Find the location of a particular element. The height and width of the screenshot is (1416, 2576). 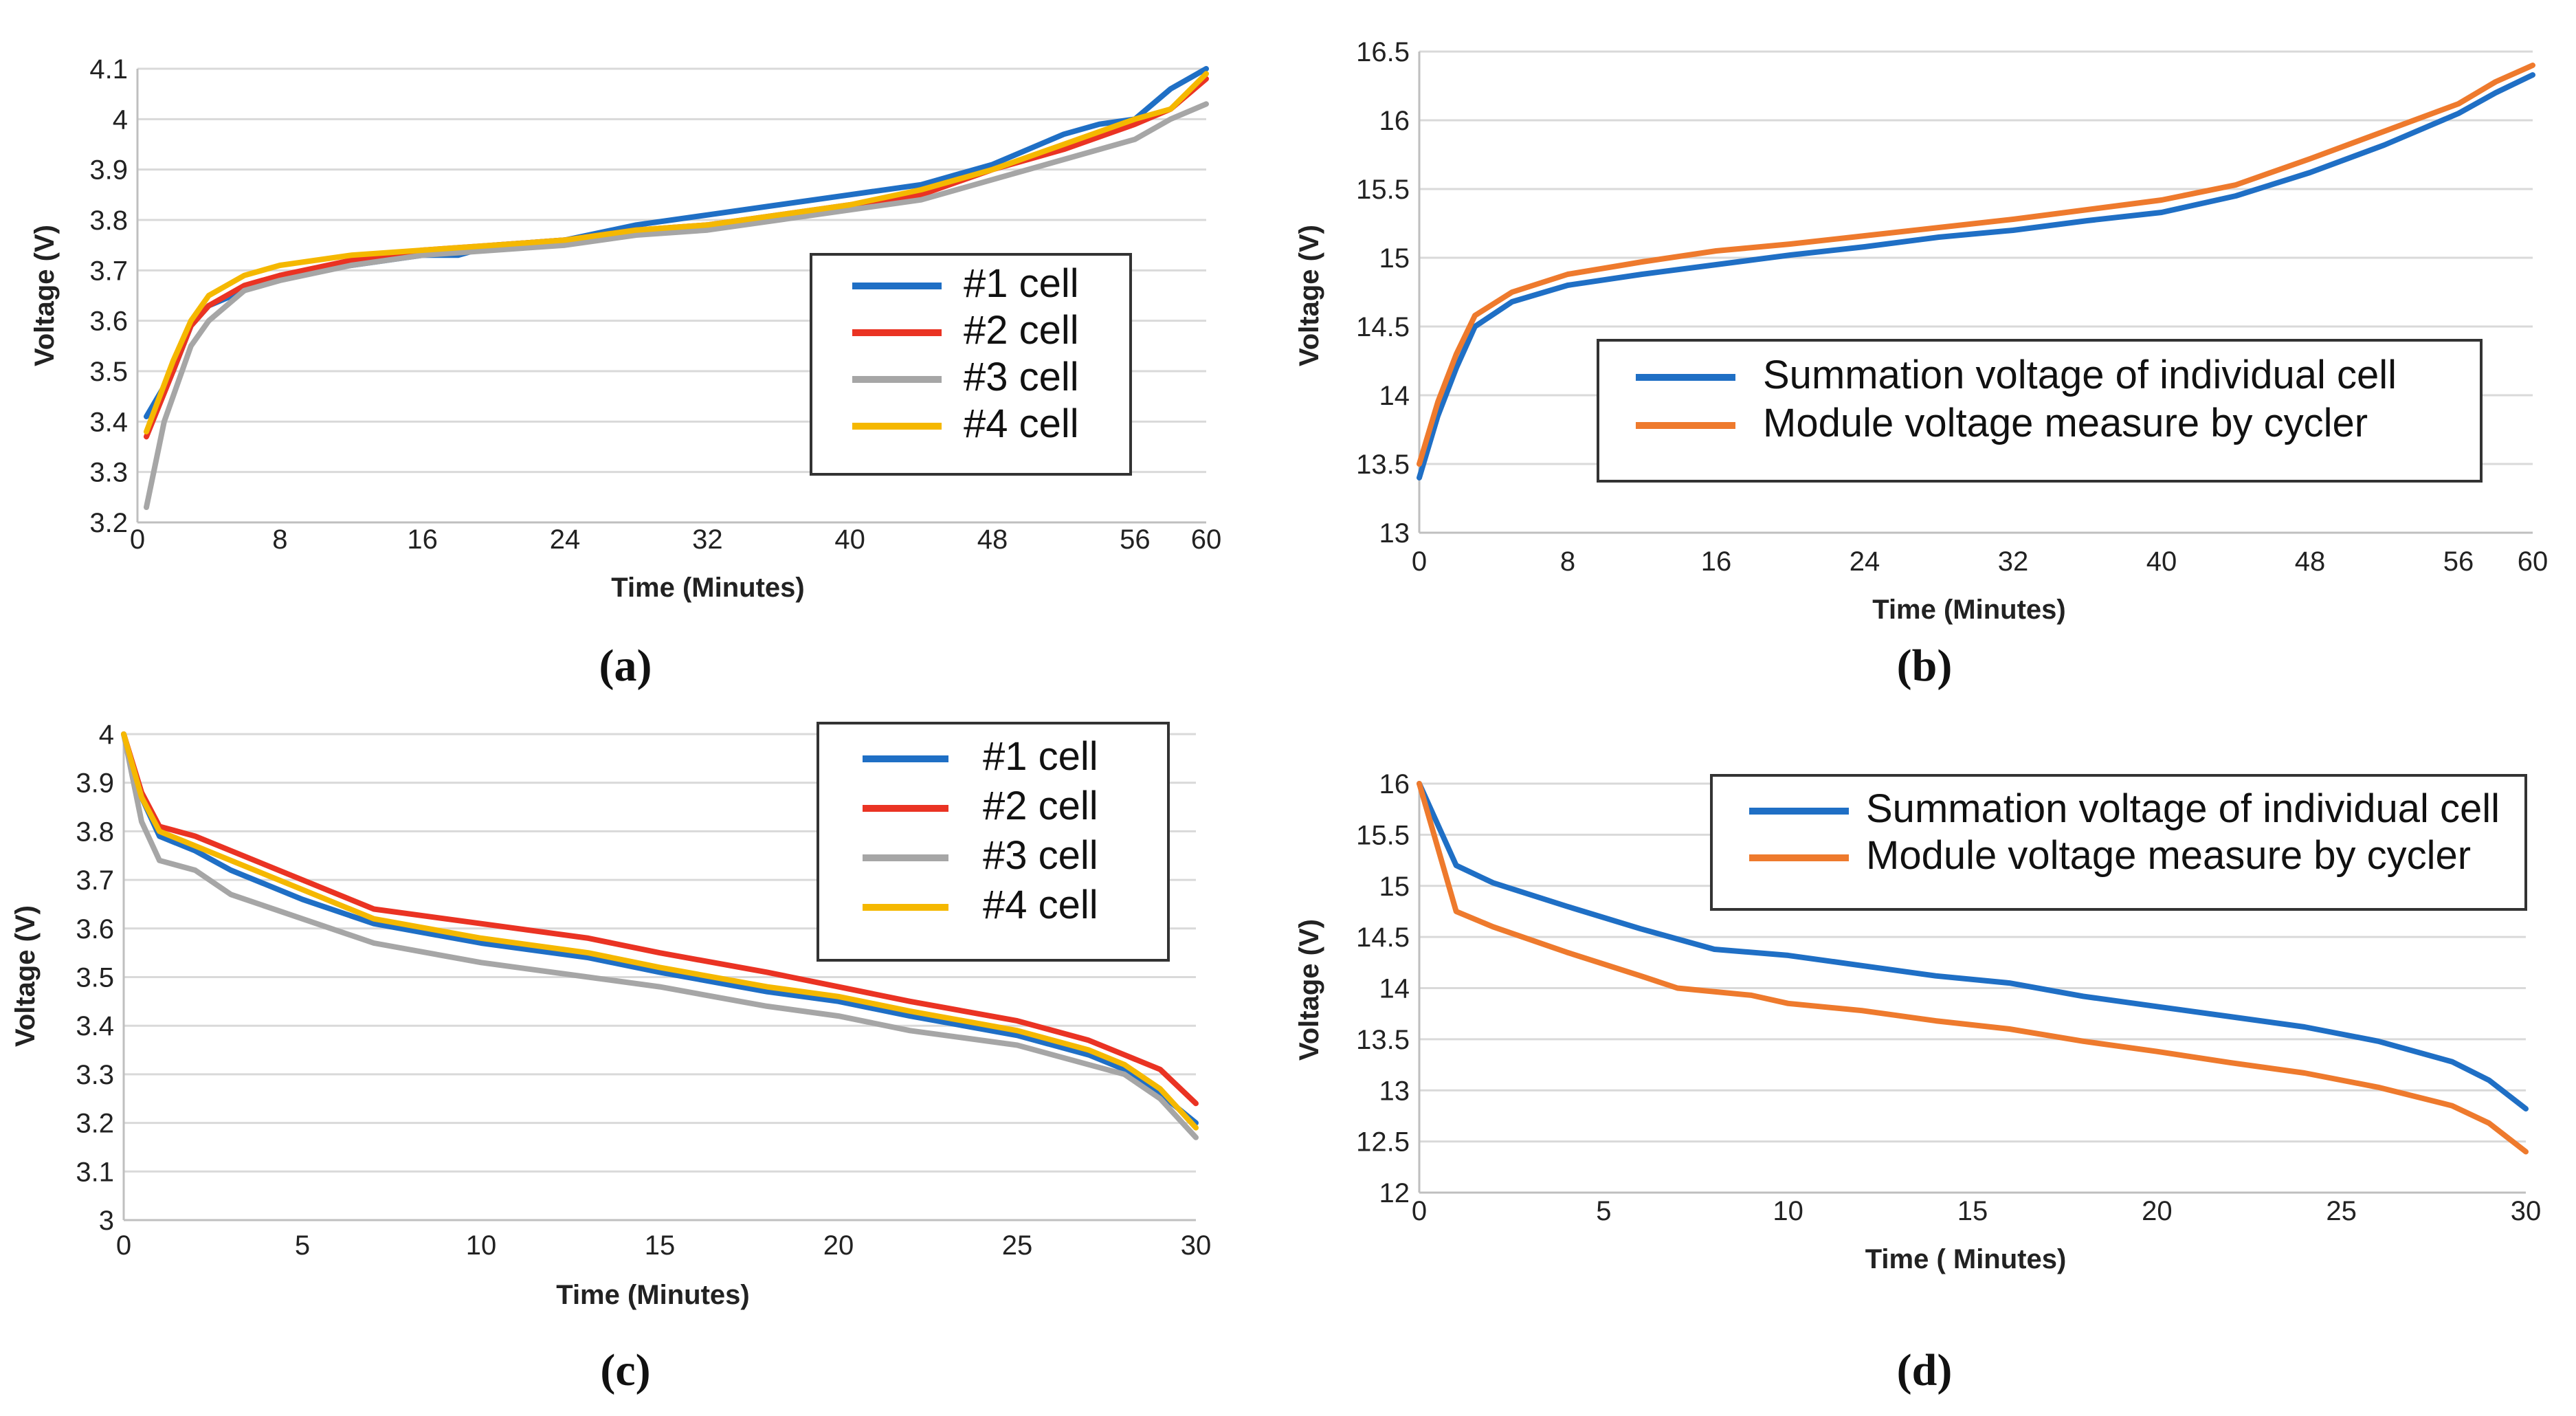

legend-label: #4 cell is located at coordinates (1021, 423).